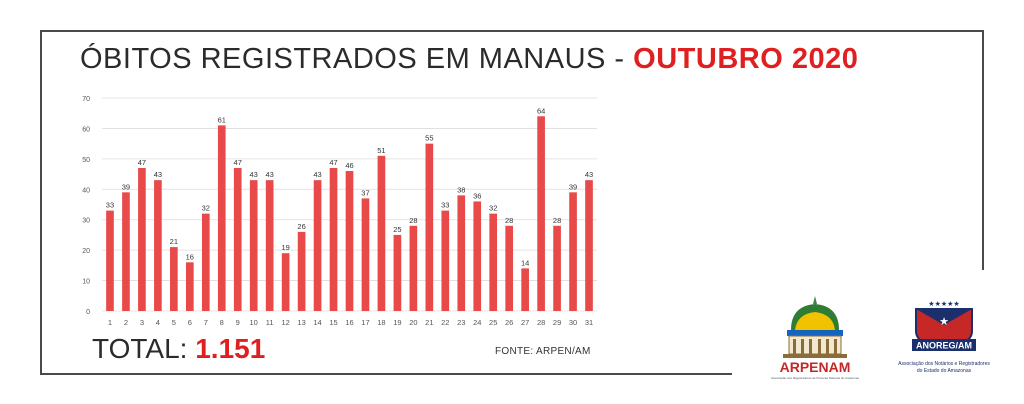 The width and height of the screenshot is (1024, 404). Describe the element at coordinates (944, 371) in the screenshot. I see `svg-text: do Estado do Amazonas` at that location.